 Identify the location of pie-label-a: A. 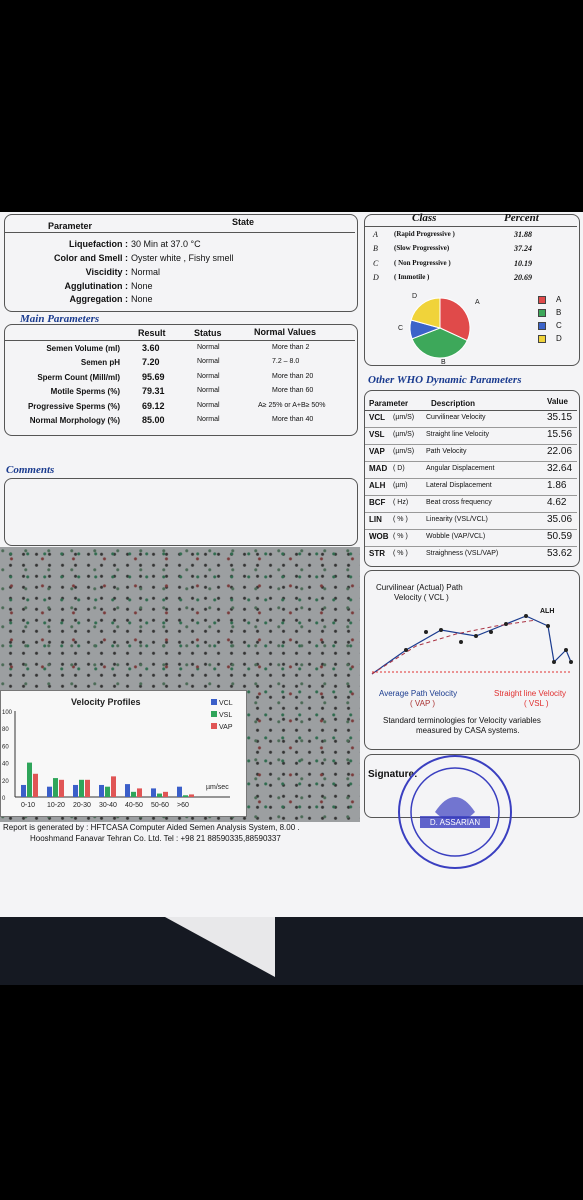
(477, 302).